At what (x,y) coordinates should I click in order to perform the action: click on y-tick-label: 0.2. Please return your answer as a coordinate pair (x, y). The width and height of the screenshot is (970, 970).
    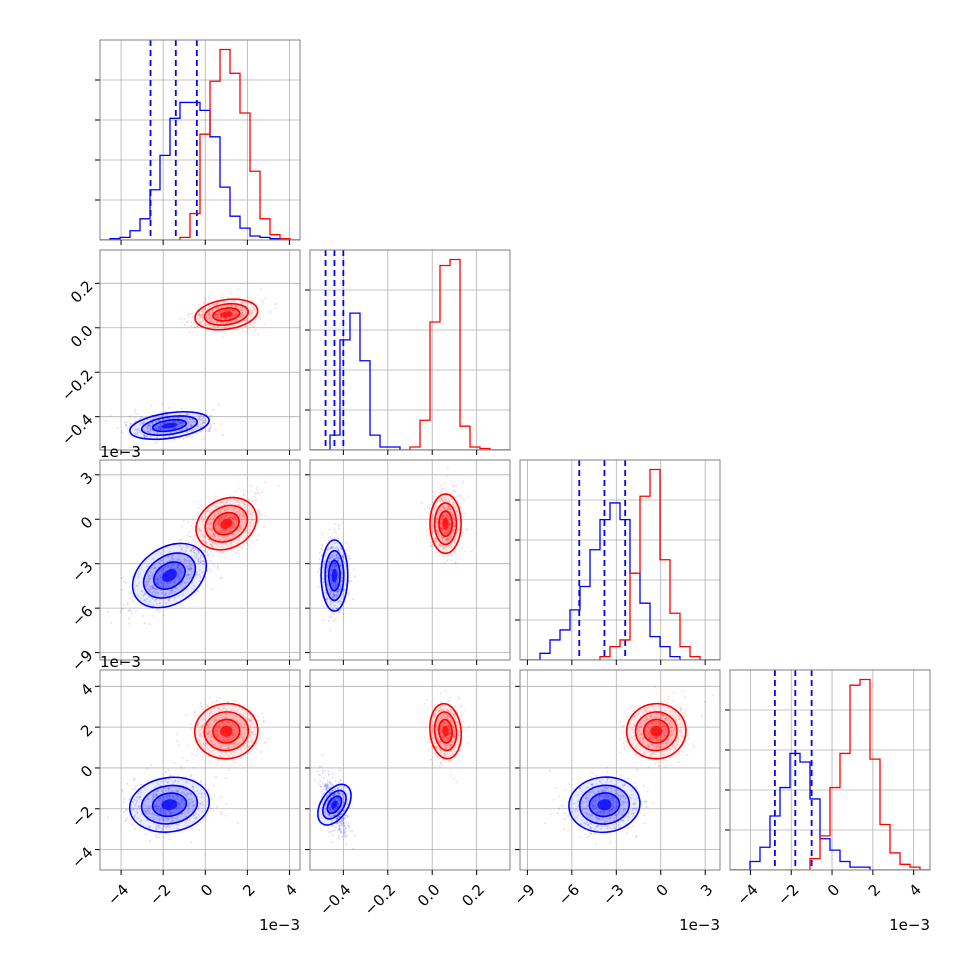
    Looking at the image, I should click on (82, 292).